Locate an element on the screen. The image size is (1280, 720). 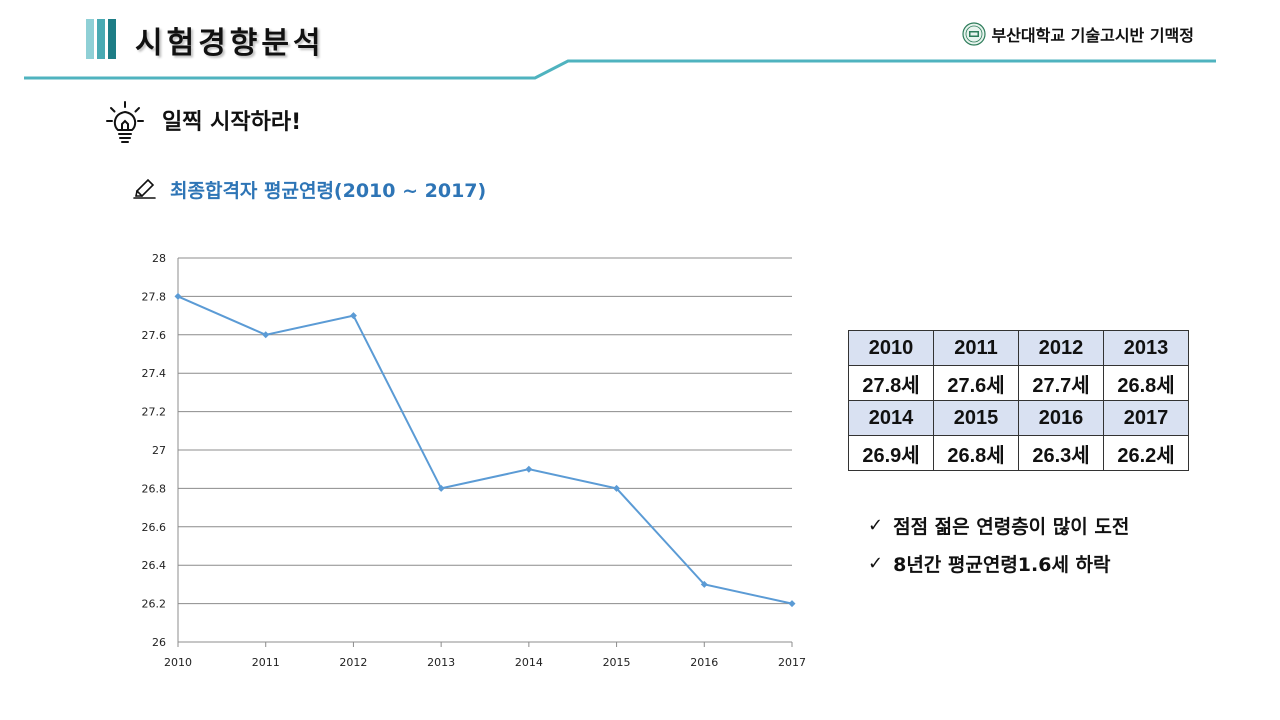
note-item: ✓ 8년간 평균연령1.6세 하락 is located at coordinates (998, 563).